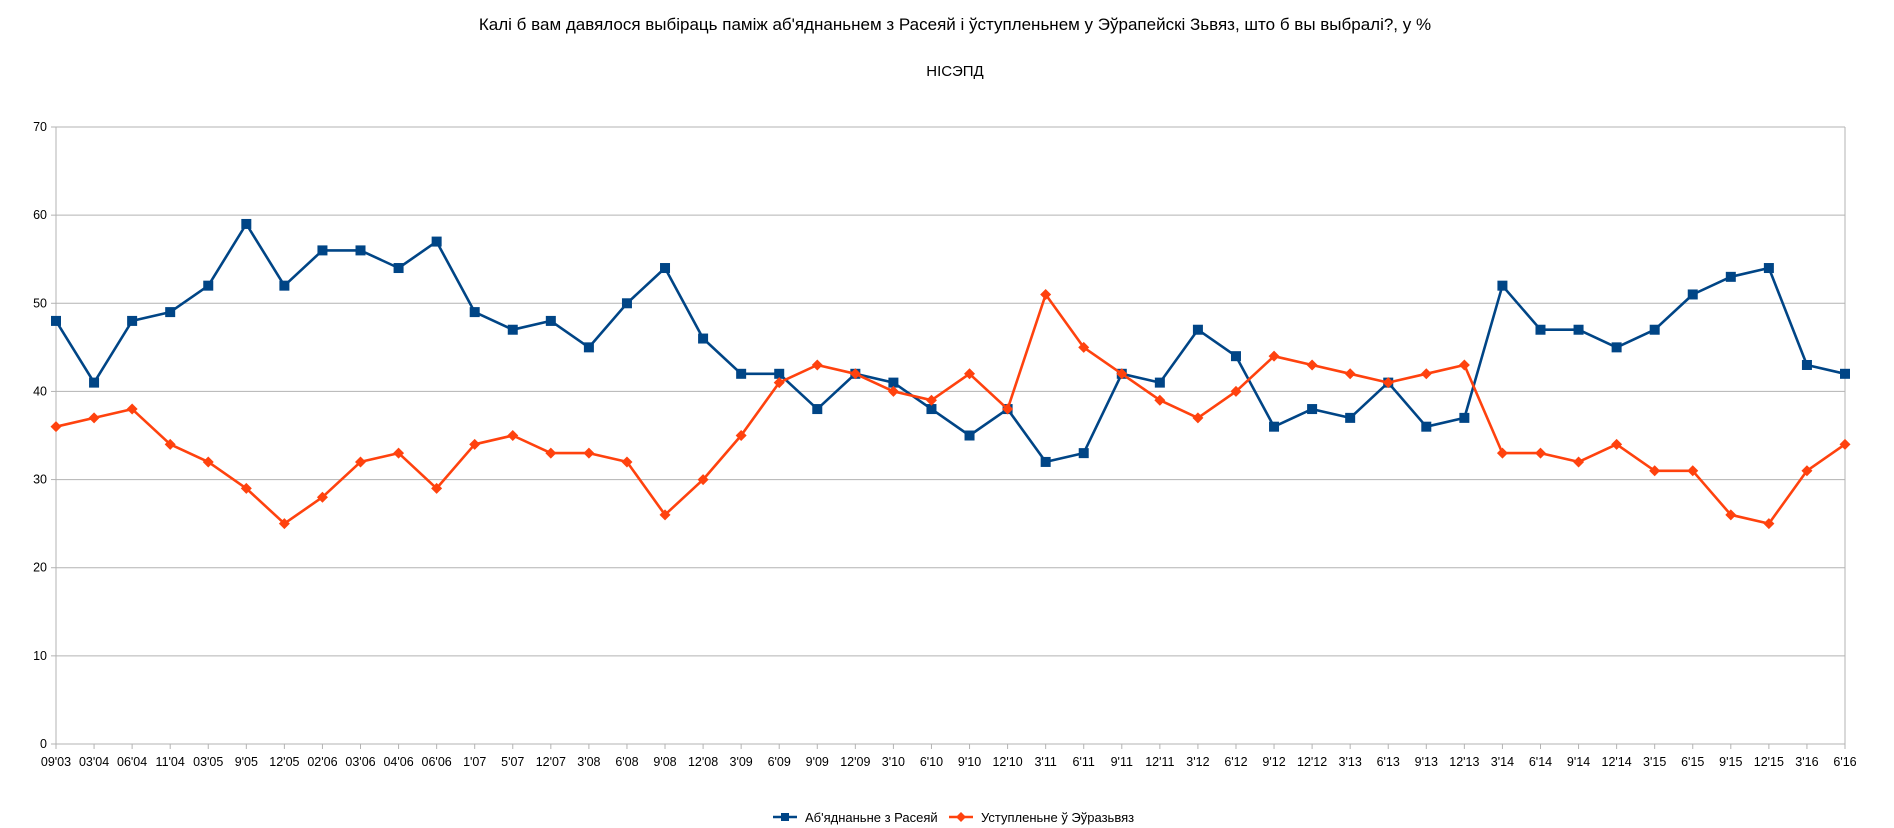 Image resolution: width=1894 pixels, height=828 pixels. I want to click on ytick-label: 0, so click(43, 744).